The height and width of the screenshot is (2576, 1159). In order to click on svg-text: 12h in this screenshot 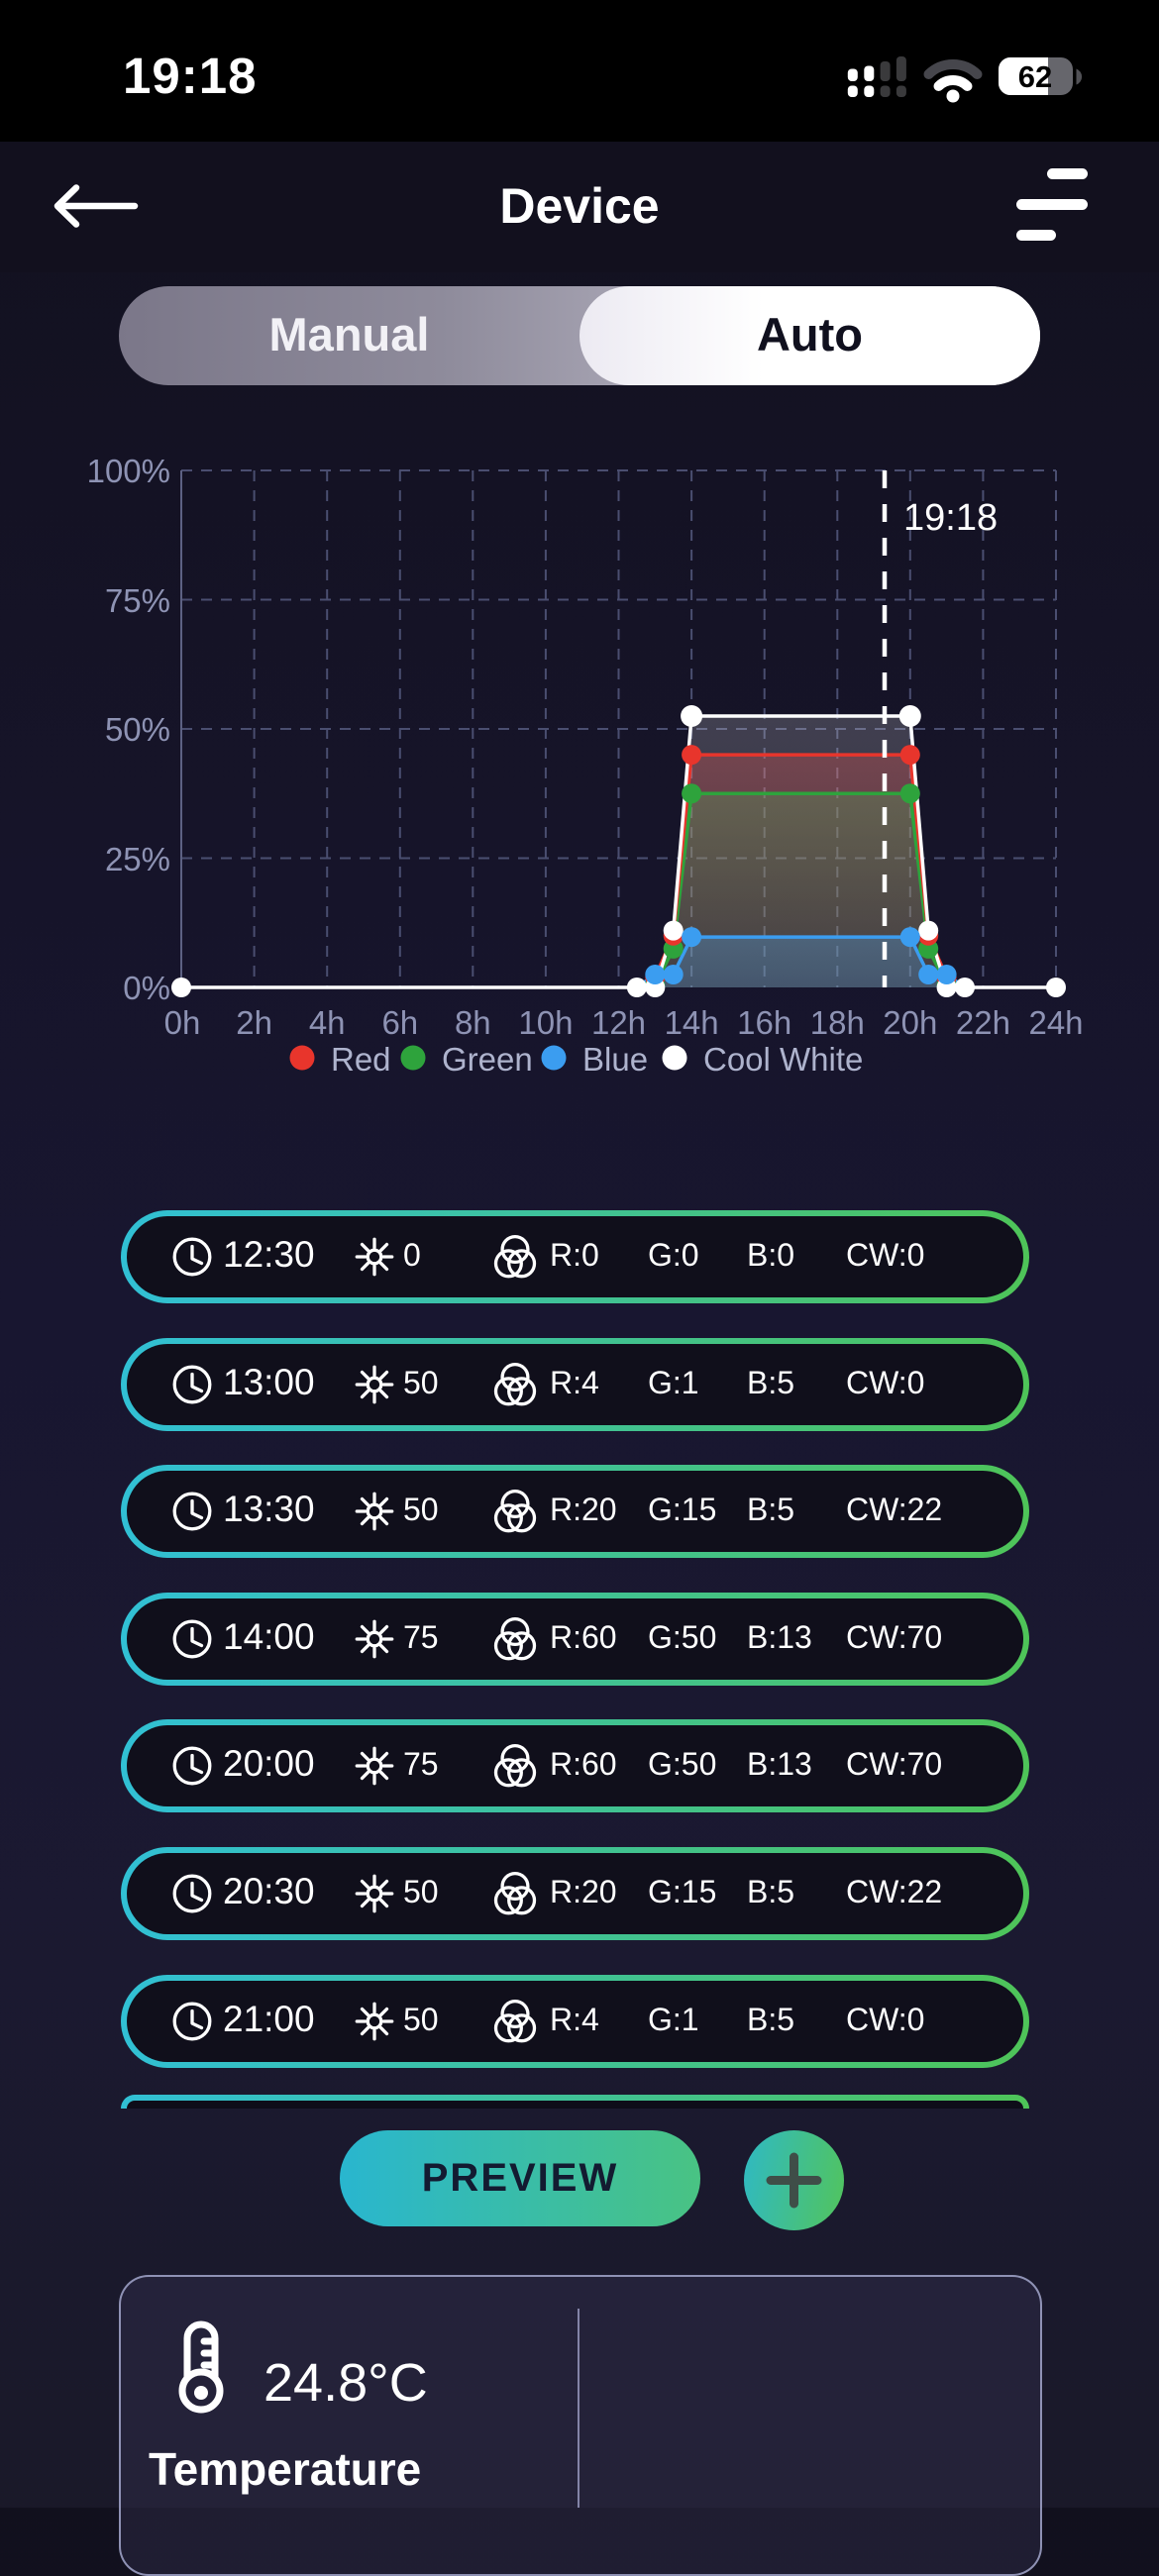, I will do `click(618, 1022)`.